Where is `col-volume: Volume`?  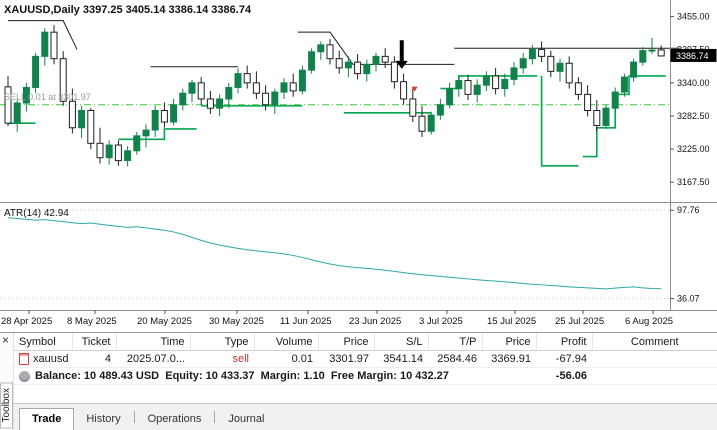 col-volume: Volume is located at coordinates (286, 342).